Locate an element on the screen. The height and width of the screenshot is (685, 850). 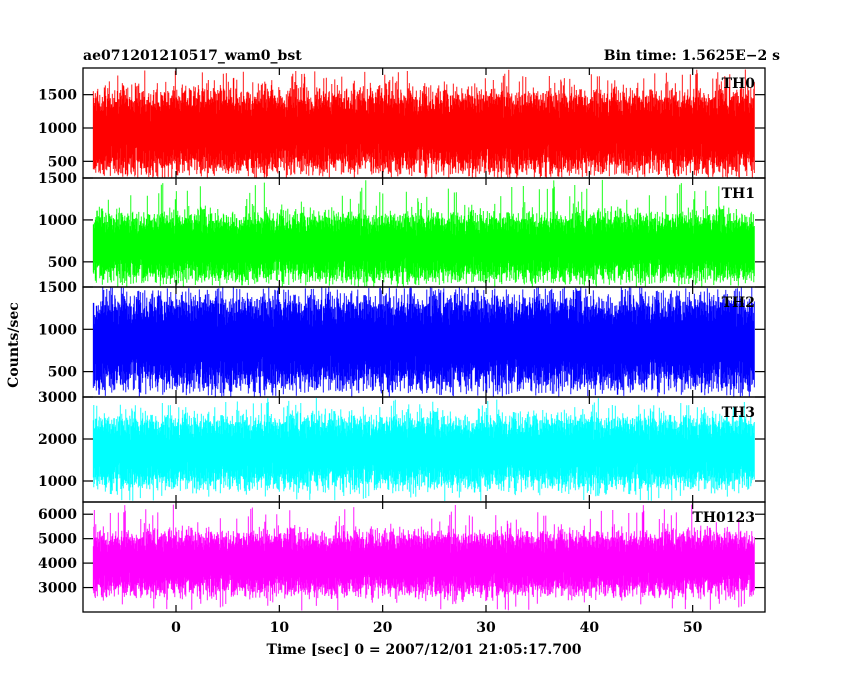
y-tick-label-th0123-6000: 6000 is located at coordinates (57, 515).